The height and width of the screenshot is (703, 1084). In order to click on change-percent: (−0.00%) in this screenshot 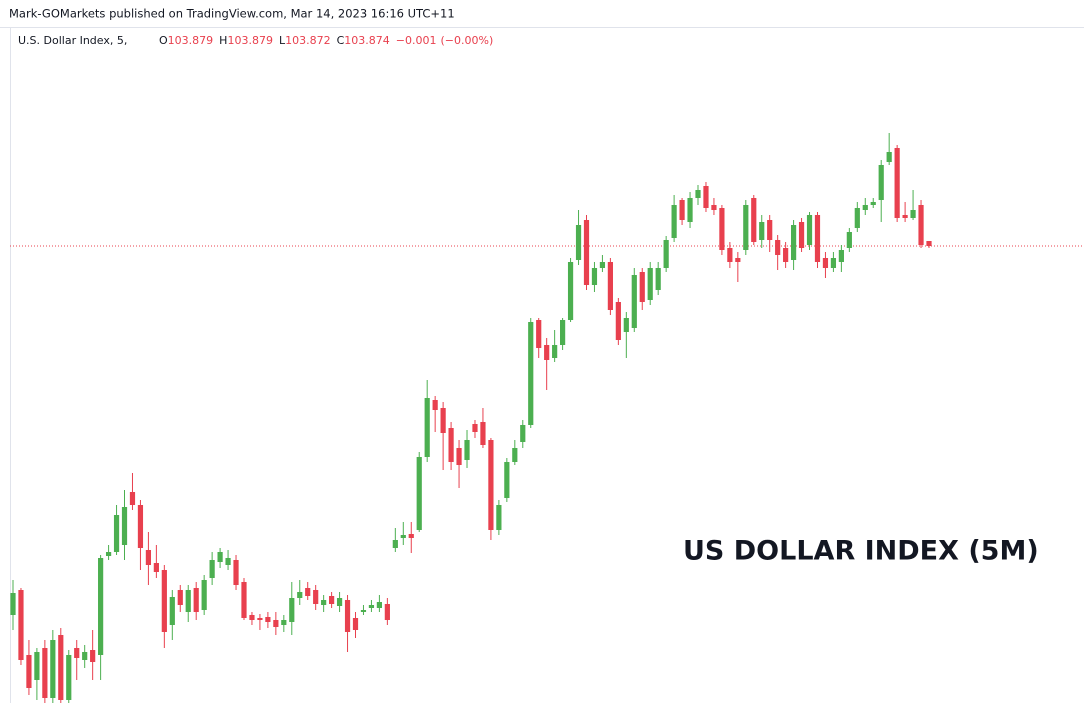, I will do `click(467, 40)`.